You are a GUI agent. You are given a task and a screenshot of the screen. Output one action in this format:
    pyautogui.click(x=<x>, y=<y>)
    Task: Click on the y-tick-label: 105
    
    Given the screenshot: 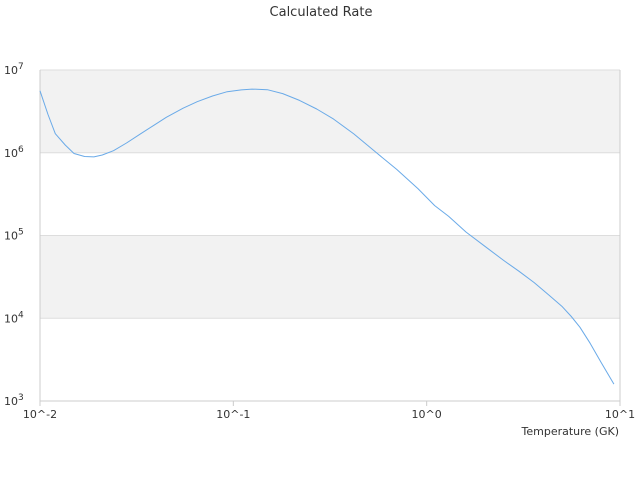 What is the action you would take?
    pyautogui.click(x=14, y=235)
    